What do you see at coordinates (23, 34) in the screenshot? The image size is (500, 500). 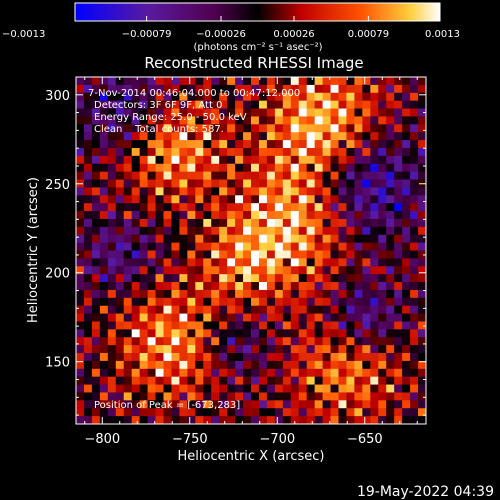 I see `colorbar-tick-label-0: −0.0013` at bounding box center [23, 34].